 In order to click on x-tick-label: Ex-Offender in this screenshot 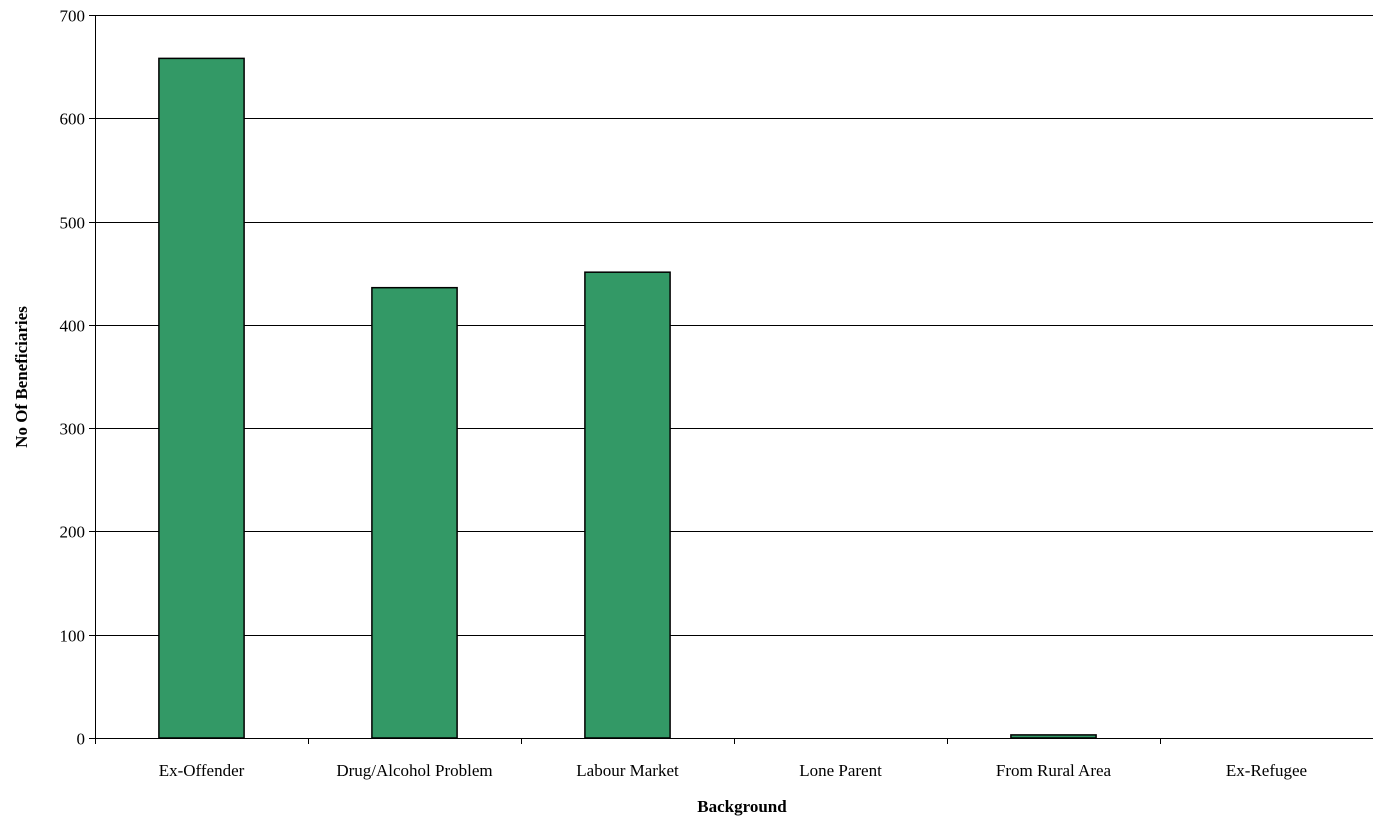, I will do `click(202, 770)`.